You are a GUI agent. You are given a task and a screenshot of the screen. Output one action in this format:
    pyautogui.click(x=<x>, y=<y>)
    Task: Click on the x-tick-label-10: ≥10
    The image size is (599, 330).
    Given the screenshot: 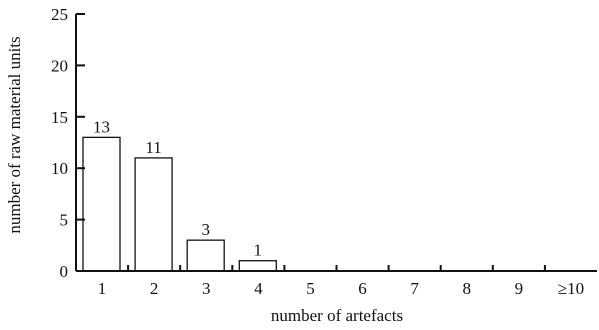 What is the action you would take?
    pyautogui.click(x=571, y=288)
    